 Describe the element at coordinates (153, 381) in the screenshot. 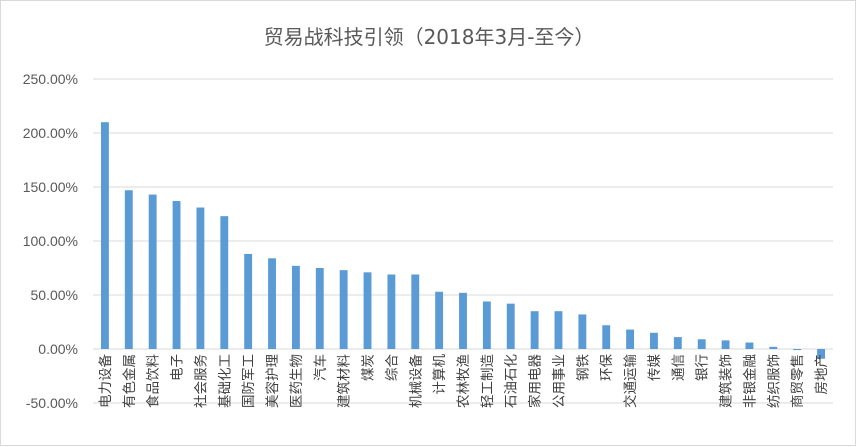

I see `x-tick-label: 食品饮料` at that location.